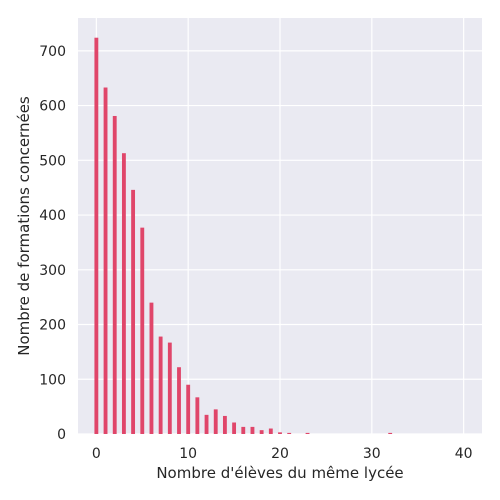  What do you see at coordinates (279, 473) in the screenshot?
I see `x-axis-label: Nombre d'élèves du même lycée` at bounding box center [279, 473].